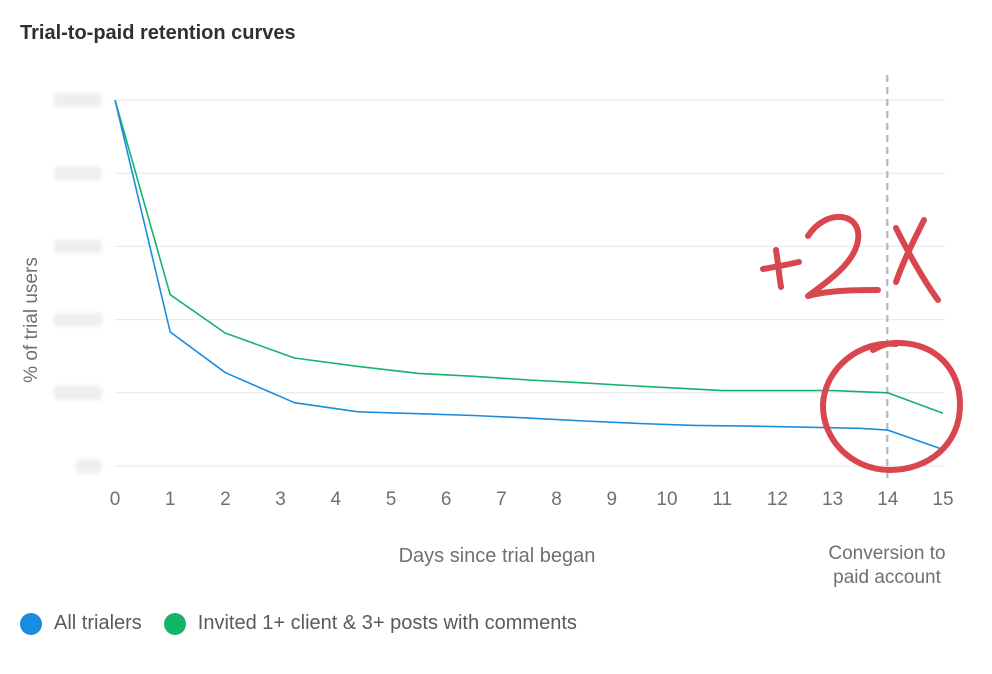 The image size is (992, 674). What do you see at coordinates (158, 33) in the screenshot?
I see `chart-title: Trial-to-paid retention curves` at bounding box center [158, 33].